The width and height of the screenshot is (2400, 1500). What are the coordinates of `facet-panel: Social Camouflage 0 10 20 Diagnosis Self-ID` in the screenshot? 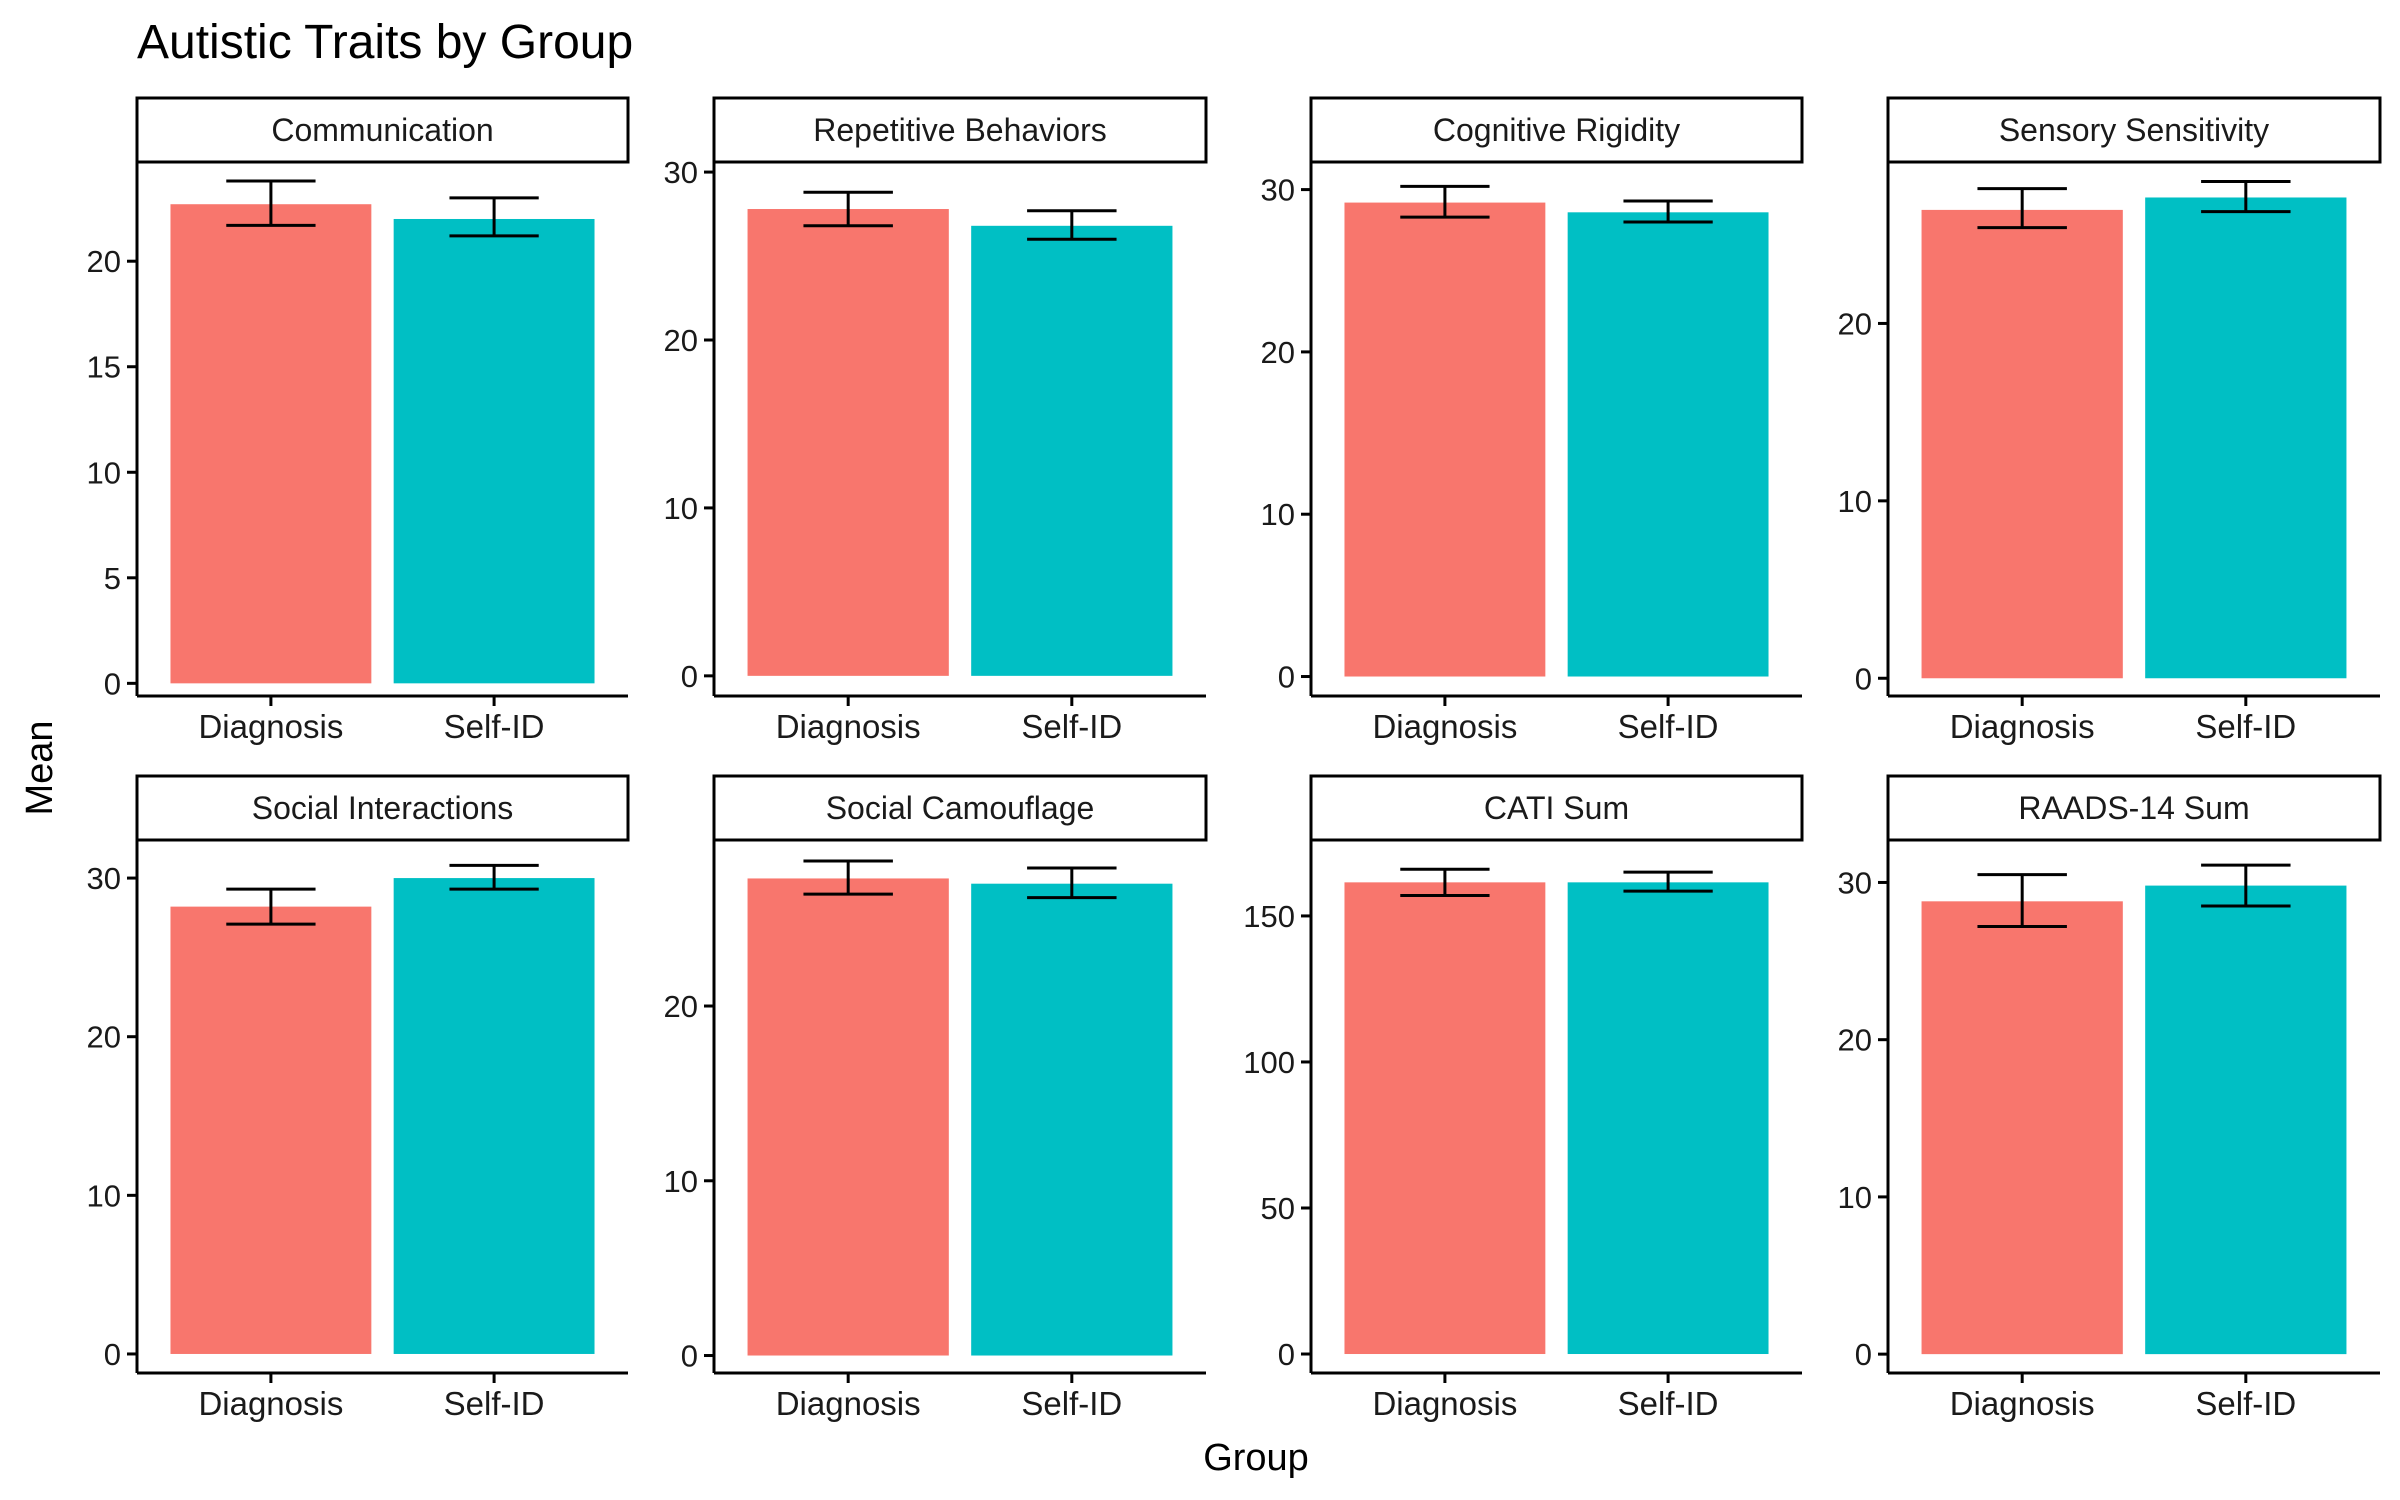 It's located at (936, 1098).